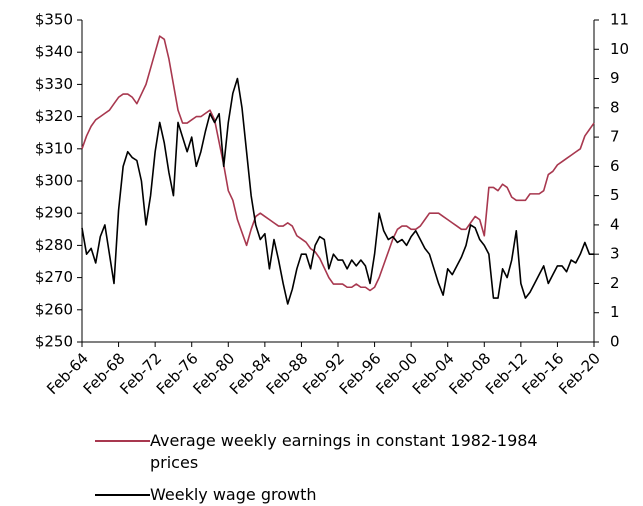 This screenshot has height=506, width=643. Describe the element at coordinates (54, 277) in the screenshot. I see `y-tick-label: $270` at that location.